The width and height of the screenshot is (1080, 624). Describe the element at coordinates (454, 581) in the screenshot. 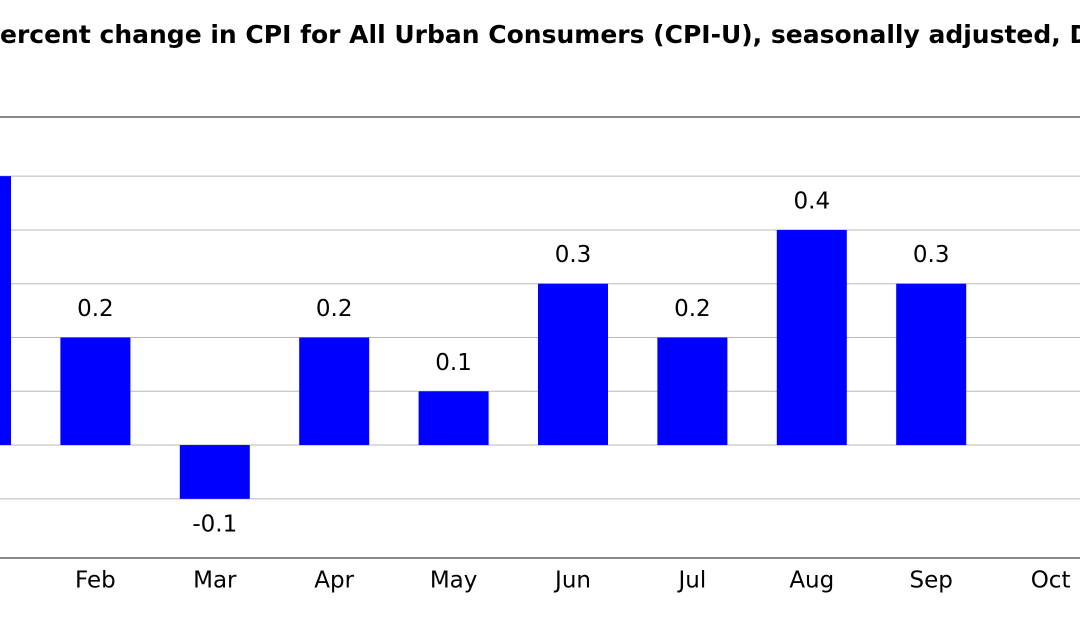

I see `x-tick-label: May` at that location.